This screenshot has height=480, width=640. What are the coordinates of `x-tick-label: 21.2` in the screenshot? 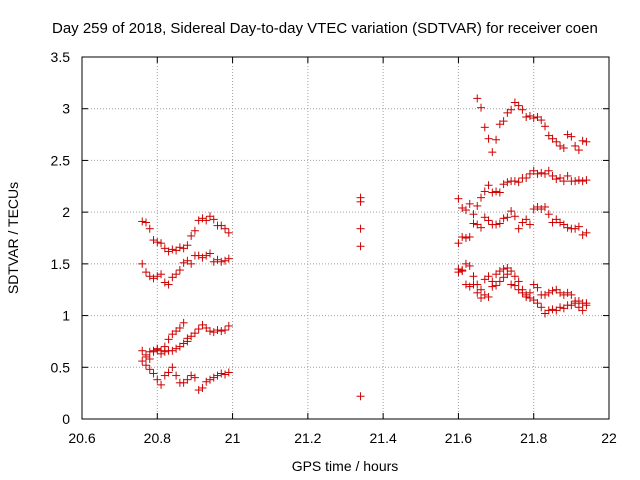 It's located at (307, 438).